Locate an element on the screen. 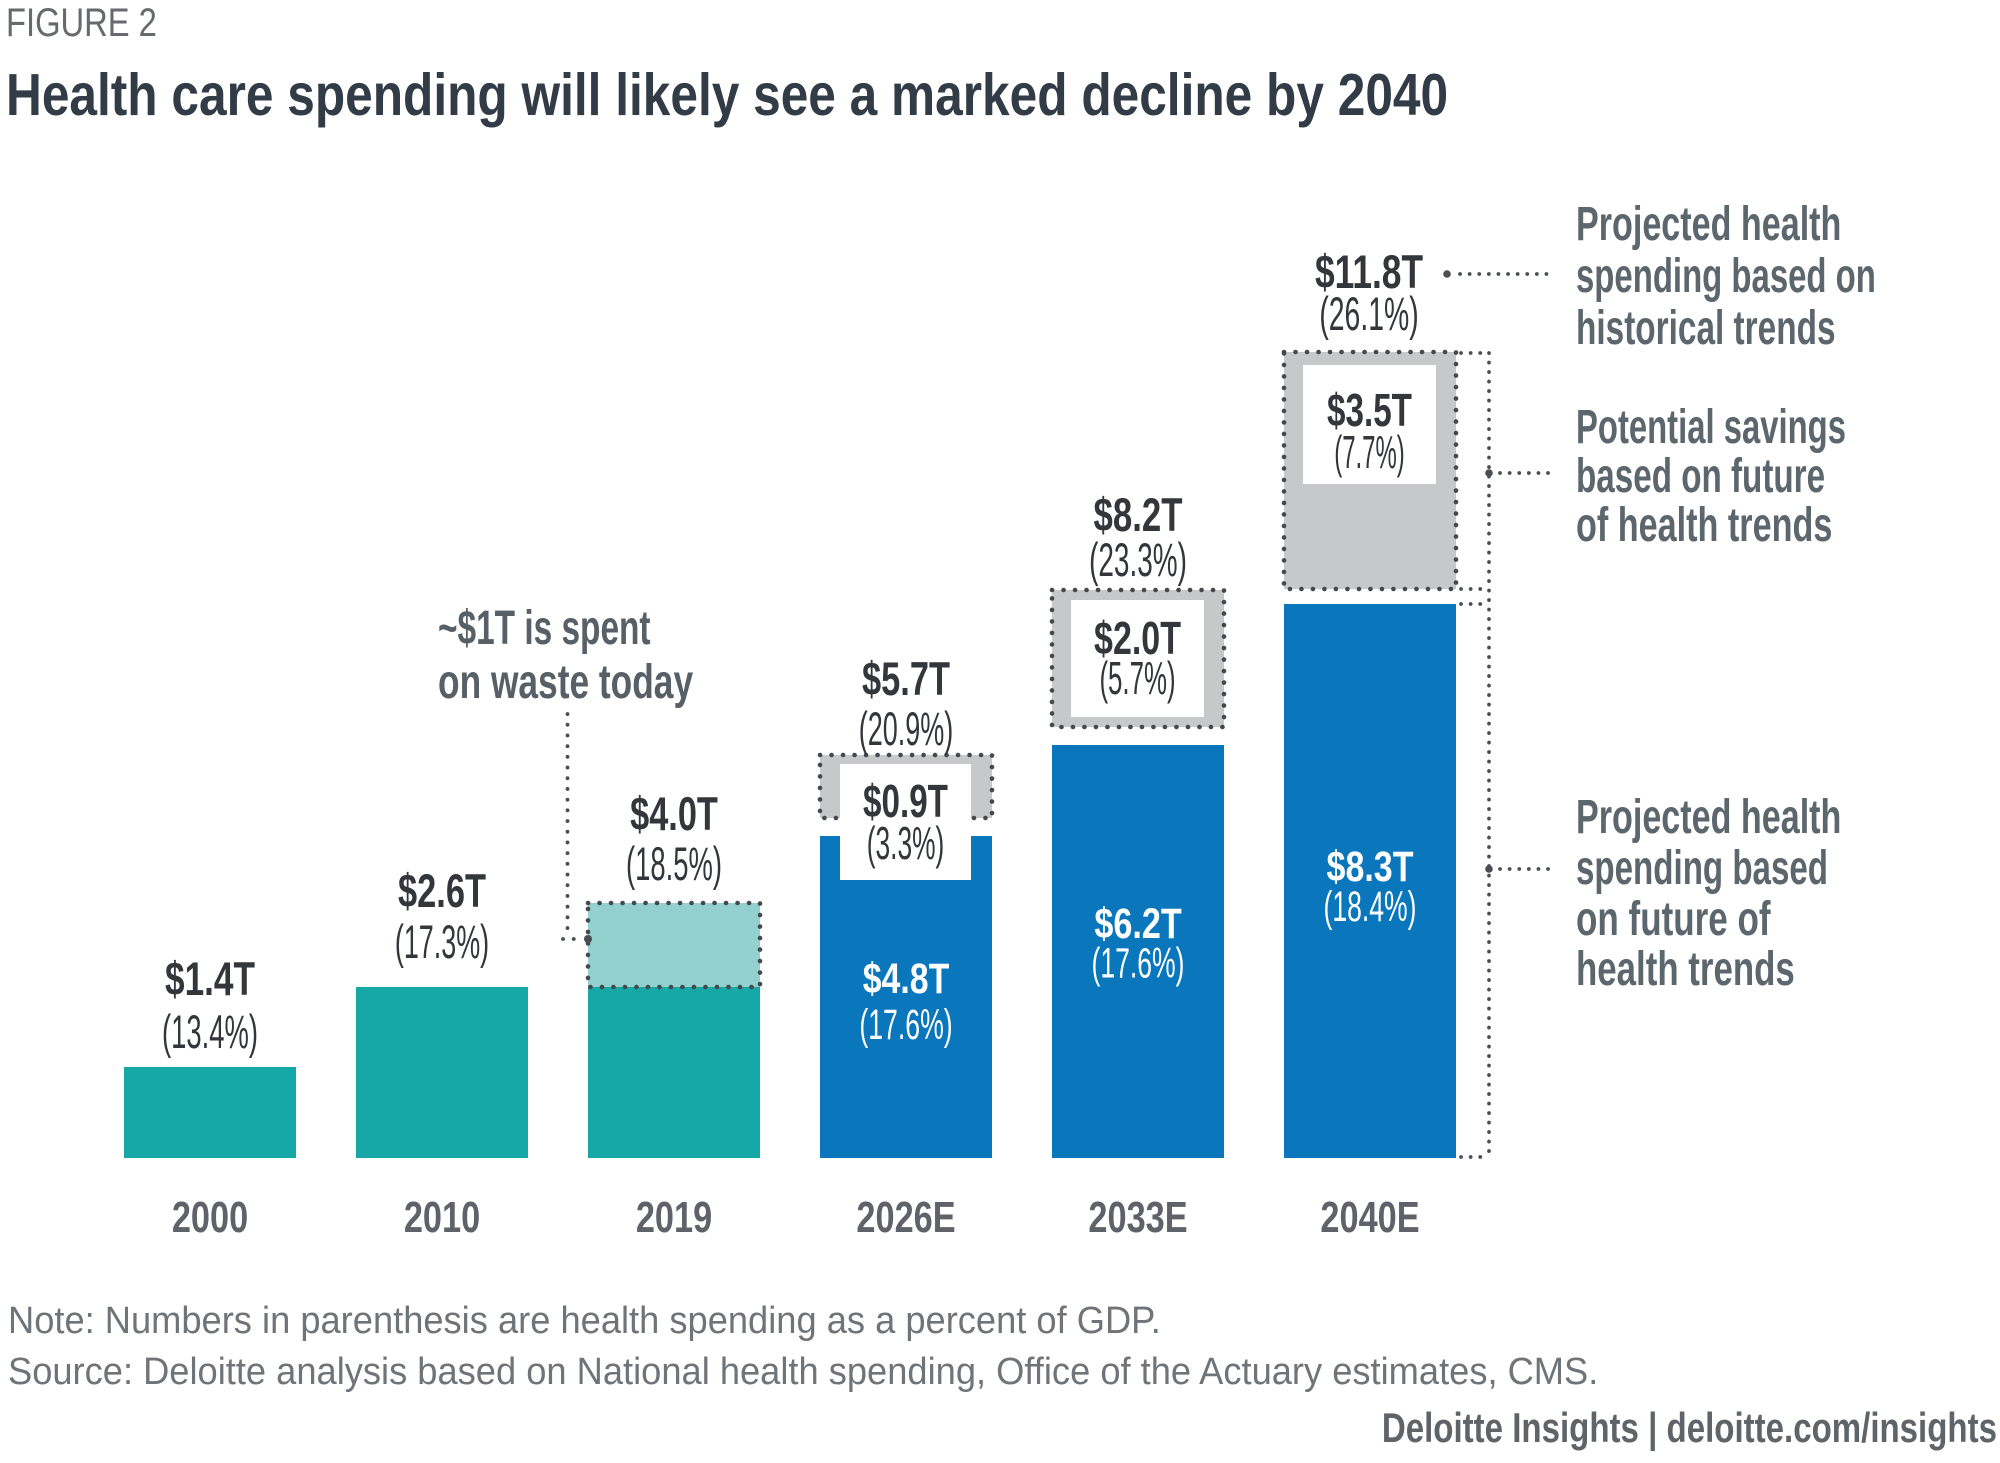 The height and width of the screenshot is (1463, 2000). svg-text: $6.2T is located at coordinates (1138, 924).